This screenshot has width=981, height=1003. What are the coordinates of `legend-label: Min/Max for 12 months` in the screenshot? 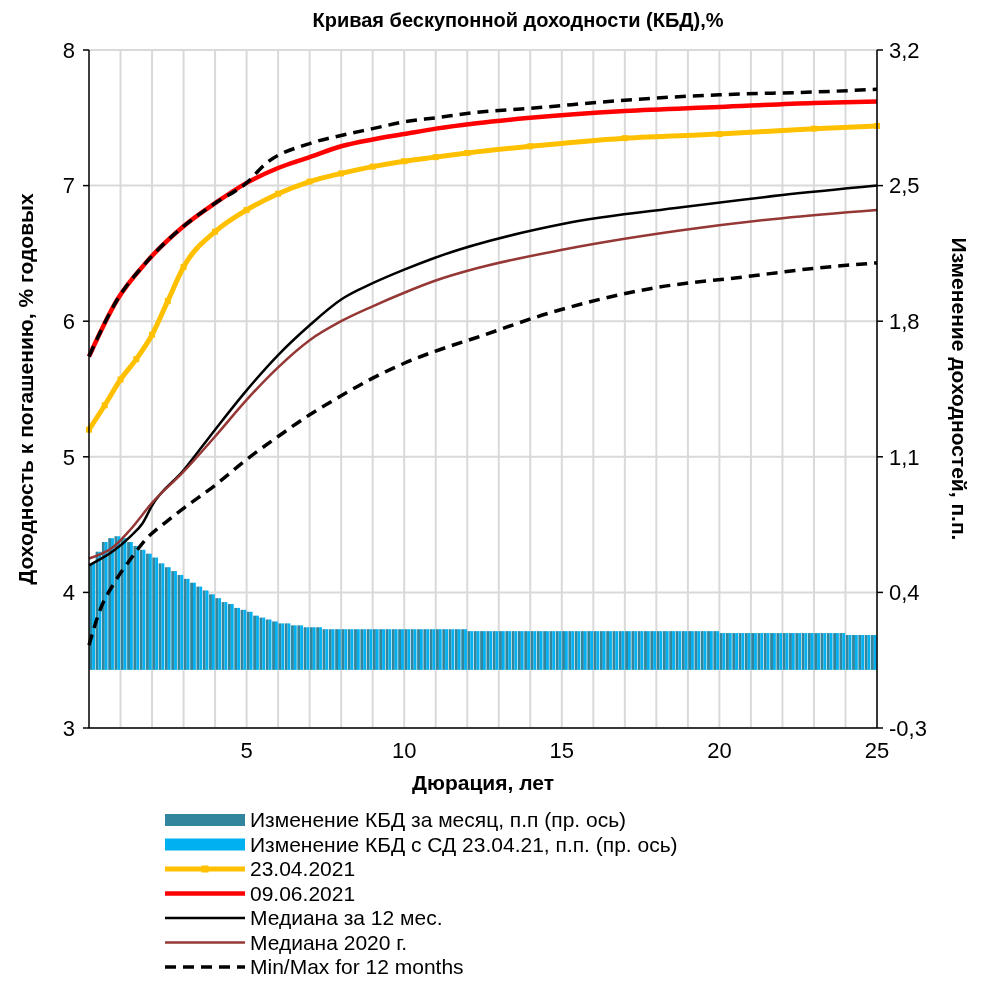 It's located at (357, 967).